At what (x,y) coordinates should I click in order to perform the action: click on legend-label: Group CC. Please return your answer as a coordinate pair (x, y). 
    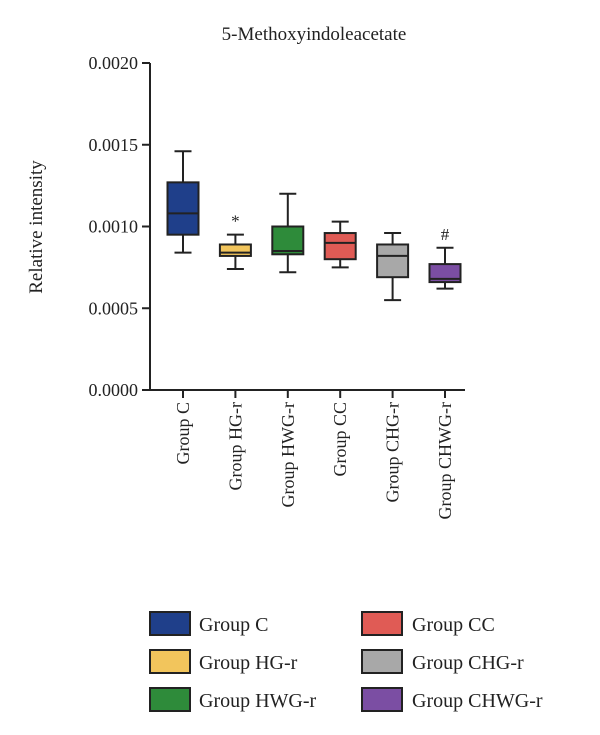
    Looking at the image, I should click on (453, 625).